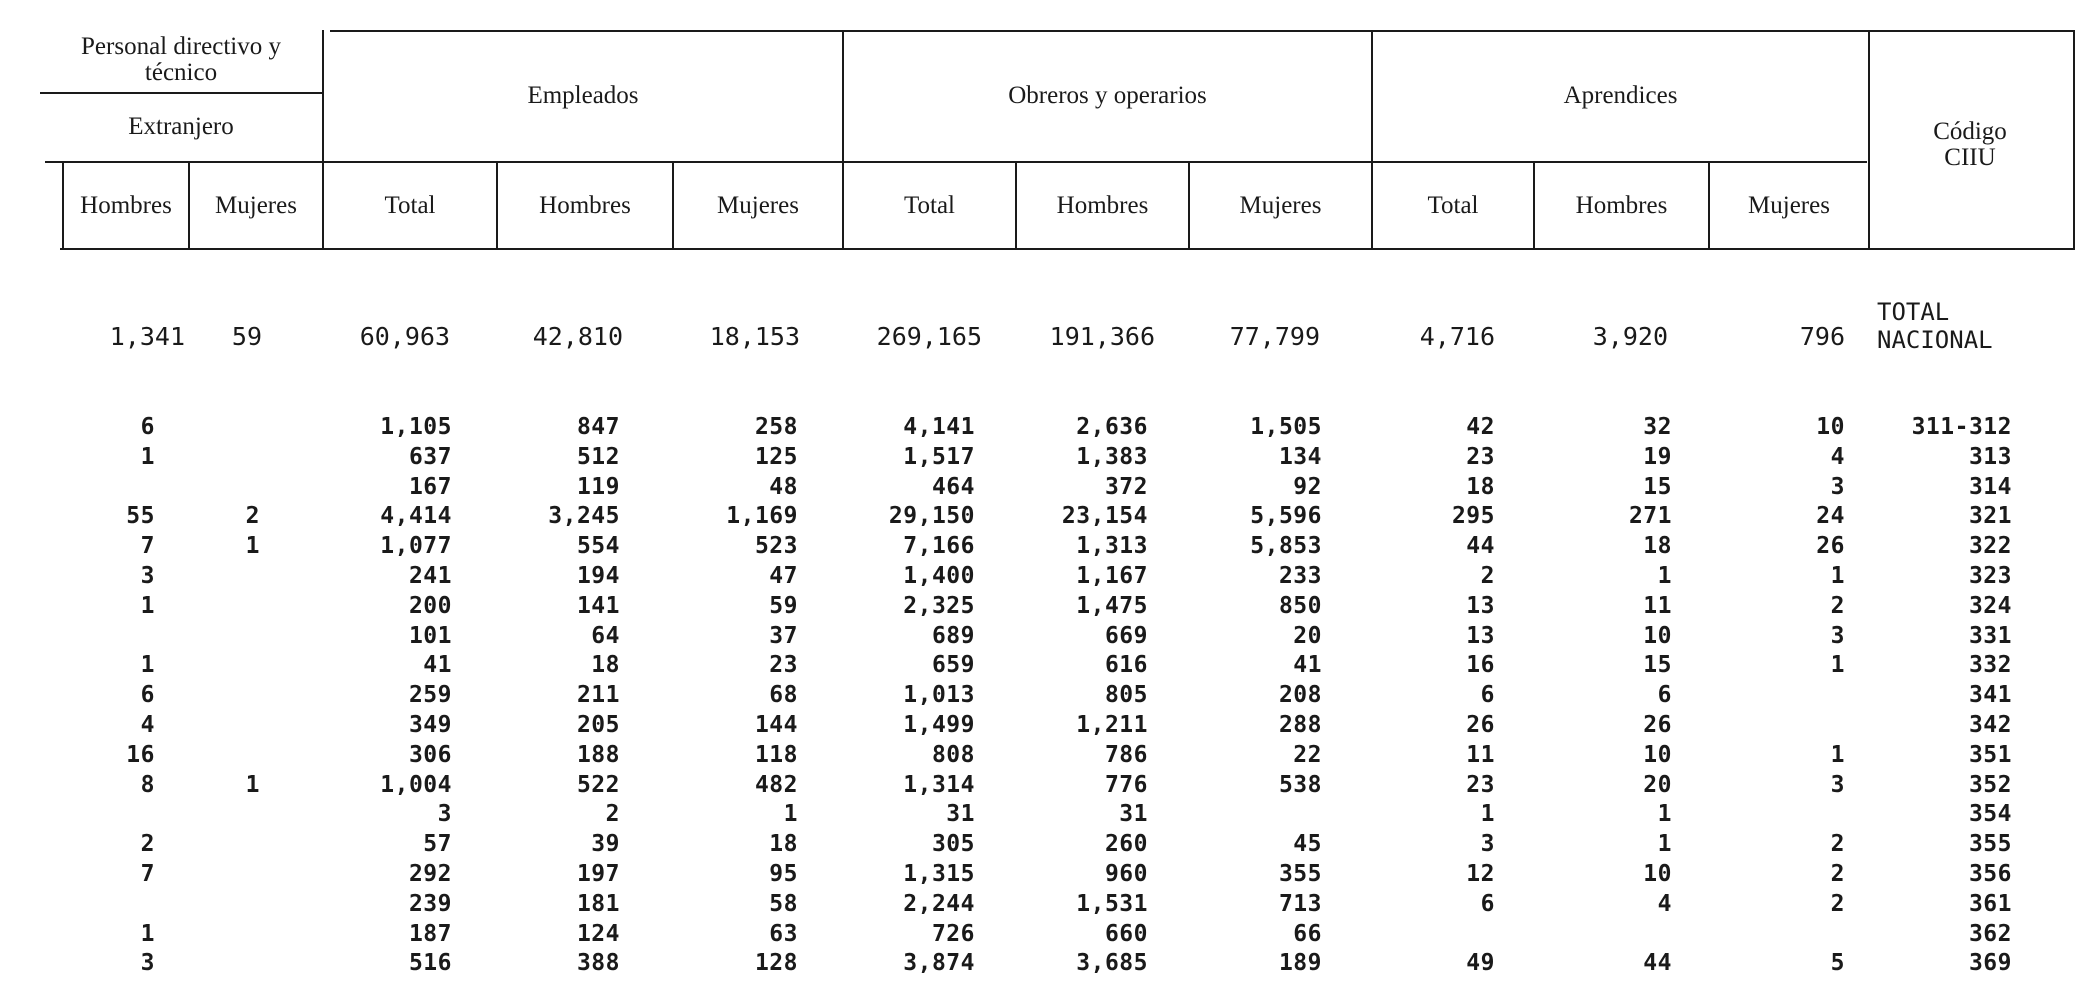  What do you see at coordinates (598, 754) in the screenshot?
I see `cell-emp-hombres: 188` at bounding box center [598, 754].